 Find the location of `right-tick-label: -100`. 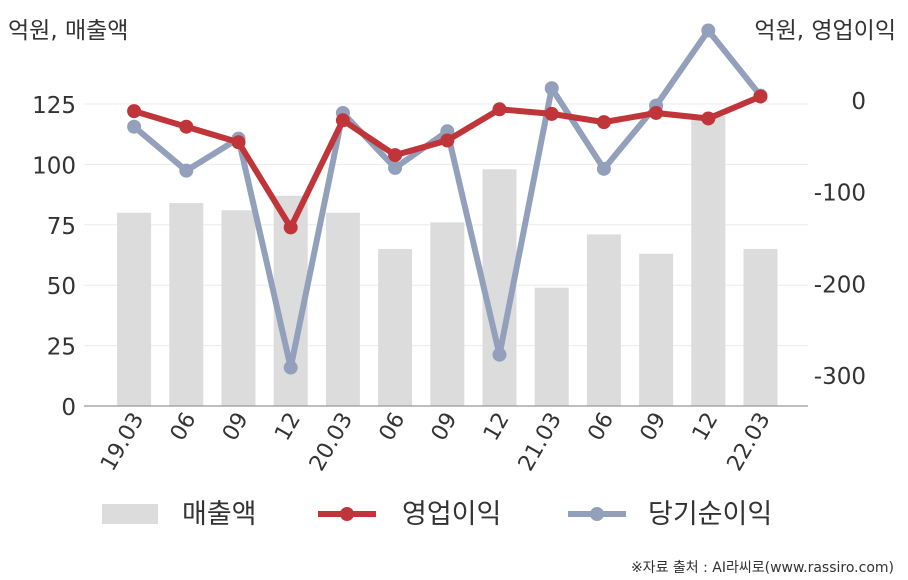

right-tick-label: -100 is located at coordinates (840, 194).